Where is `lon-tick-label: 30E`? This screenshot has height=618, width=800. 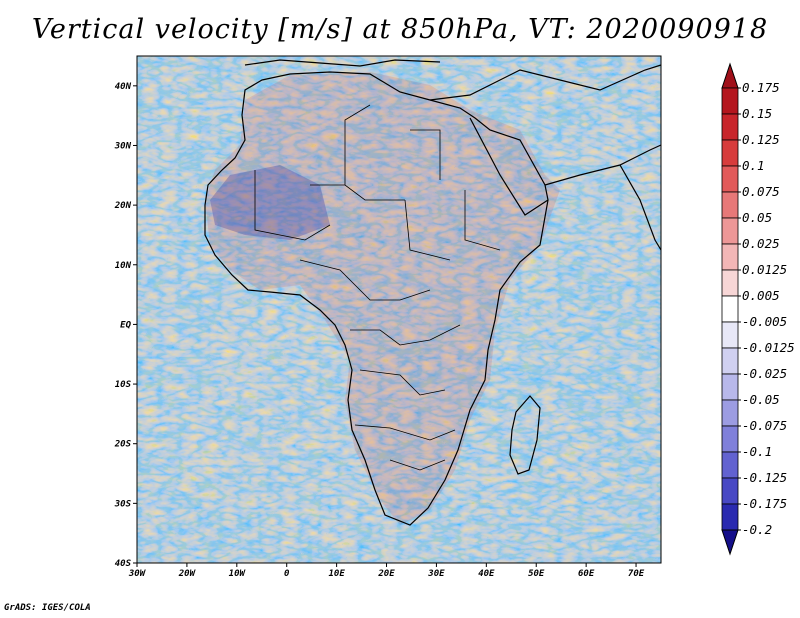 lon-tick-label: 30E is located at coordinates (436, 574).